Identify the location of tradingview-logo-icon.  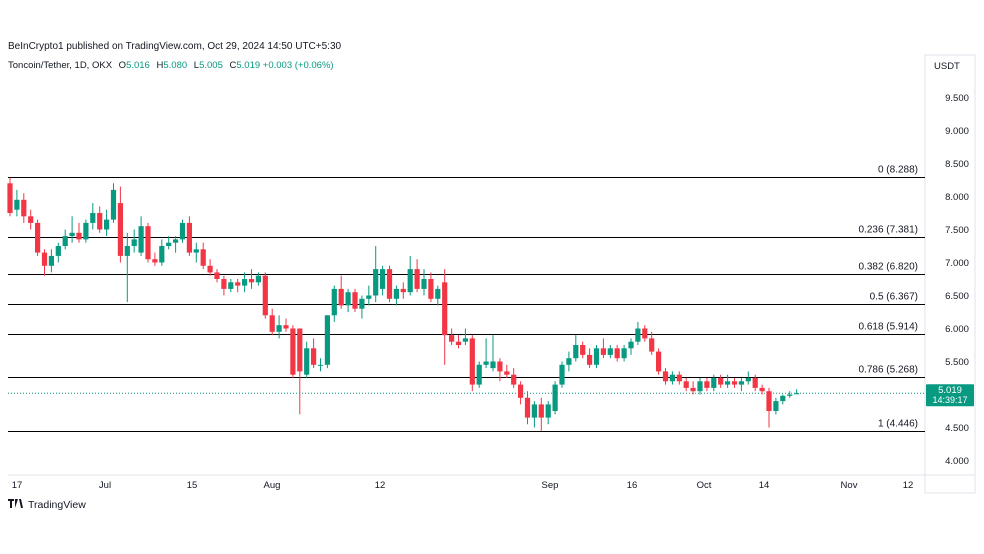
(16, 505).